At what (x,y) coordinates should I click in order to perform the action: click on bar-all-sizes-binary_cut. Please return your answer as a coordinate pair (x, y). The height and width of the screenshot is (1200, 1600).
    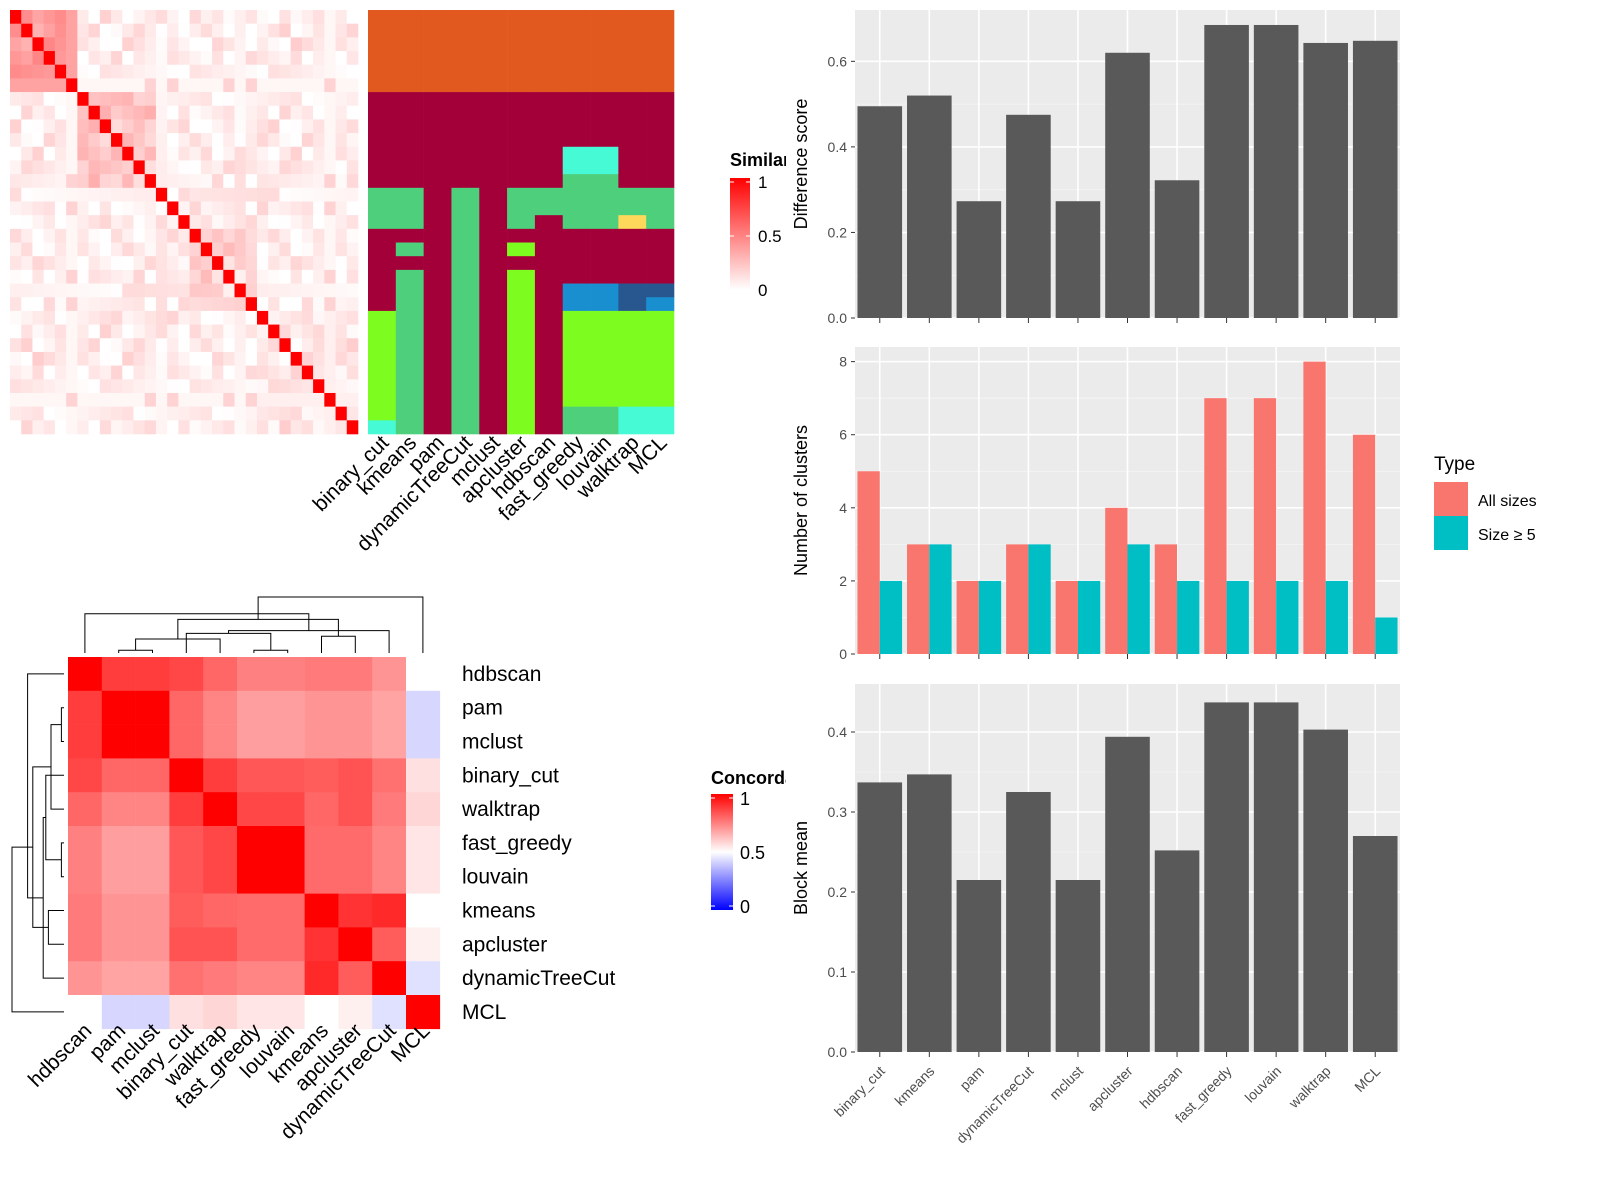
    Looking at the image, I should click on (868, 562).